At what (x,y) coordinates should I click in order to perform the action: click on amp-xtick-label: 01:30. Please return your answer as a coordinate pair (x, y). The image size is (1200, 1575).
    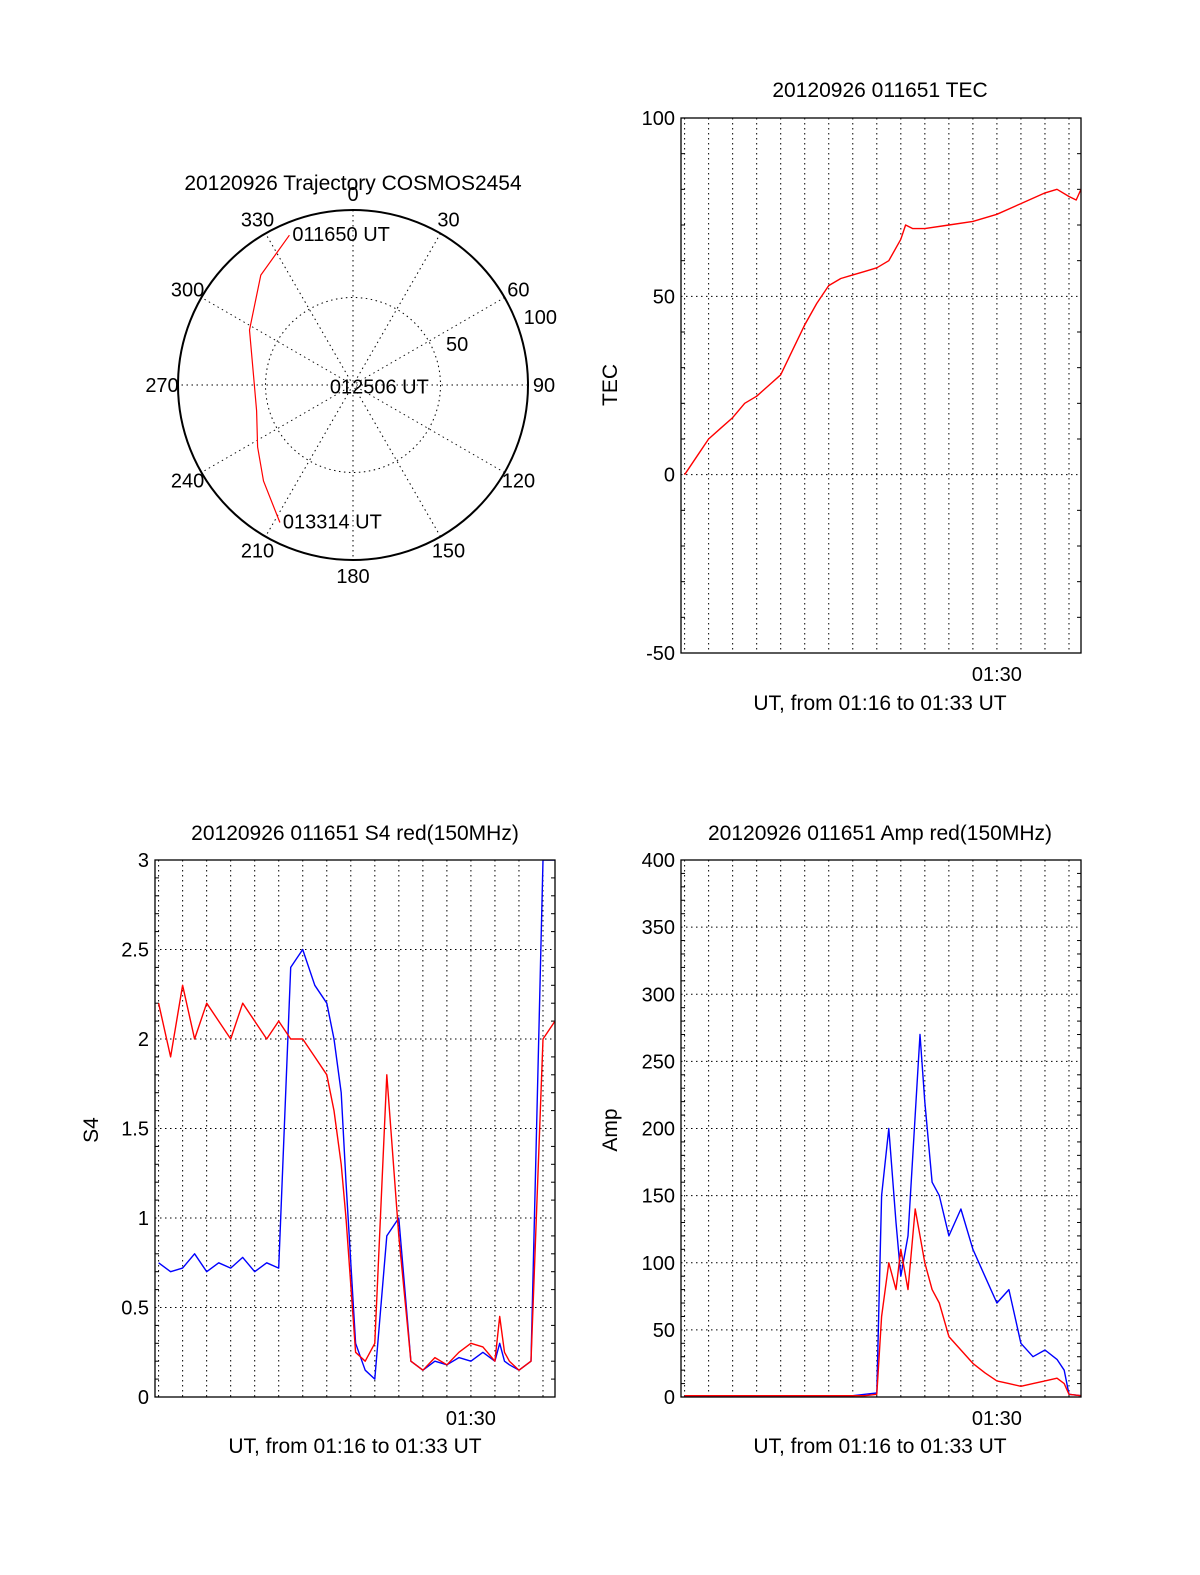
    Looking at the image, I should click on (997, 1419).